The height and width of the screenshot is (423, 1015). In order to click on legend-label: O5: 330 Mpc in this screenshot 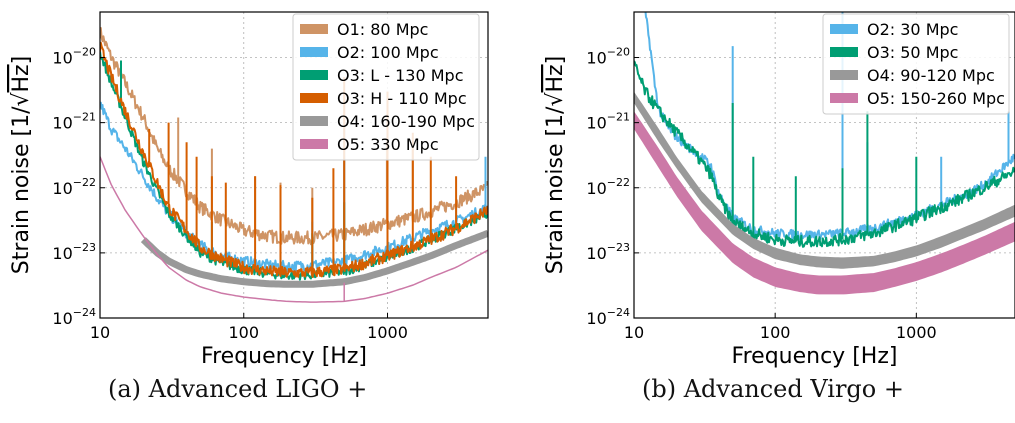, I will do `click(388, 144)`.